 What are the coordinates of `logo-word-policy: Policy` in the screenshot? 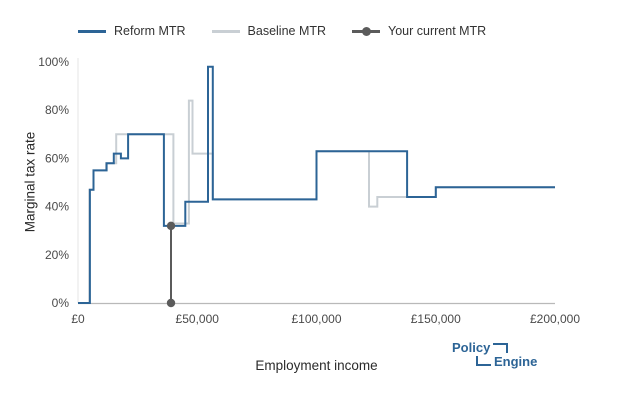 It's located at (471, 347).